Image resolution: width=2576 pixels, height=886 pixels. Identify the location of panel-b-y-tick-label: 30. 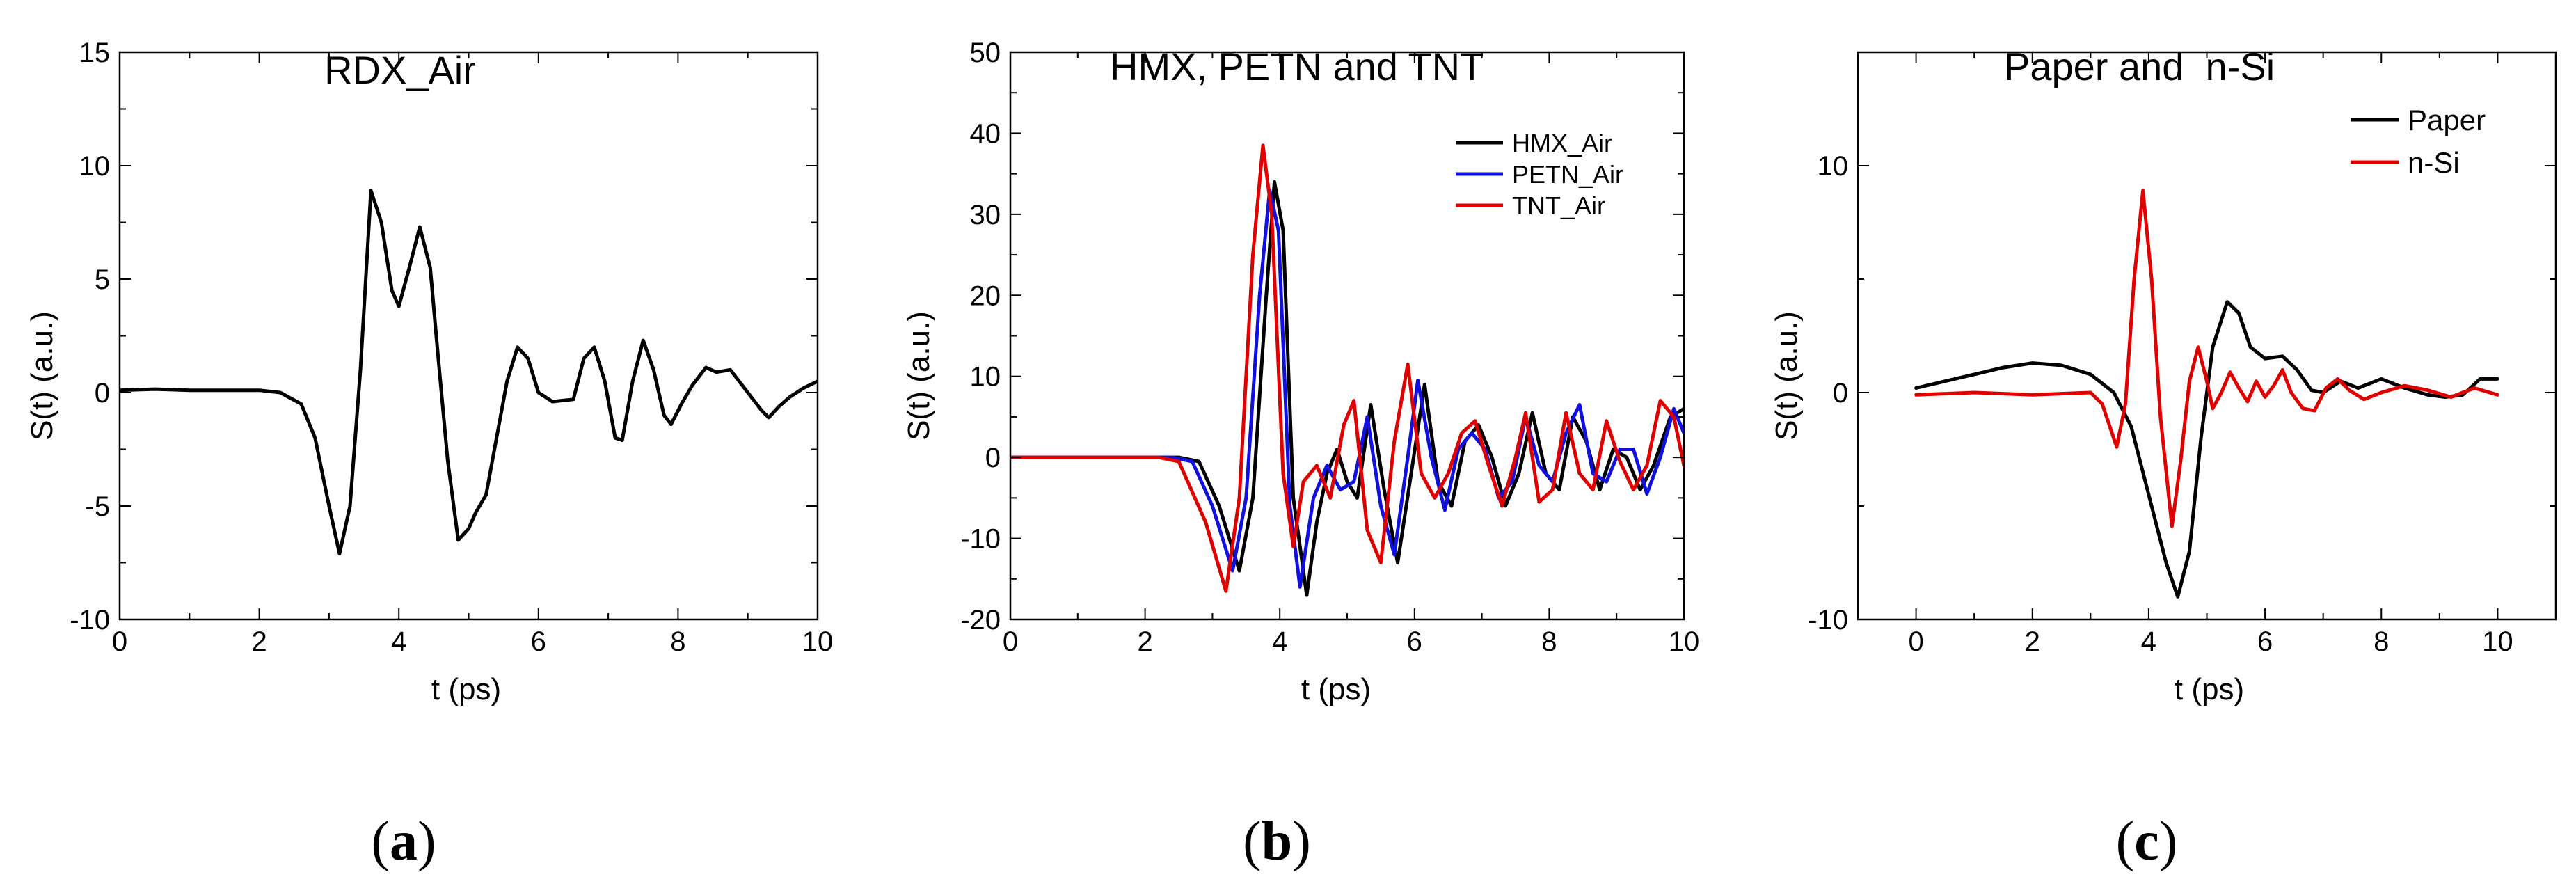
(985, 215).